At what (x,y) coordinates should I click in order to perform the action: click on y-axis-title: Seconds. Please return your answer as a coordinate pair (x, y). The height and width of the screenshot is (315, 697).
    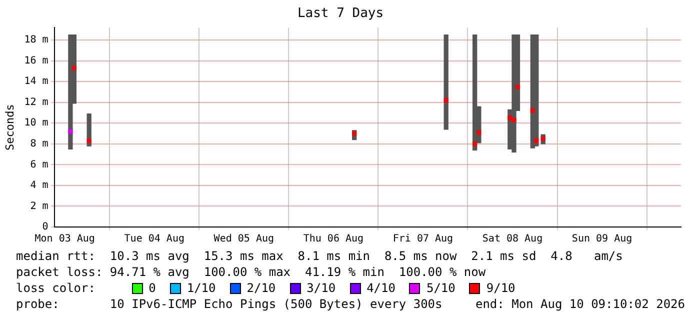
    Looking at the image, I should click on (9, 127).